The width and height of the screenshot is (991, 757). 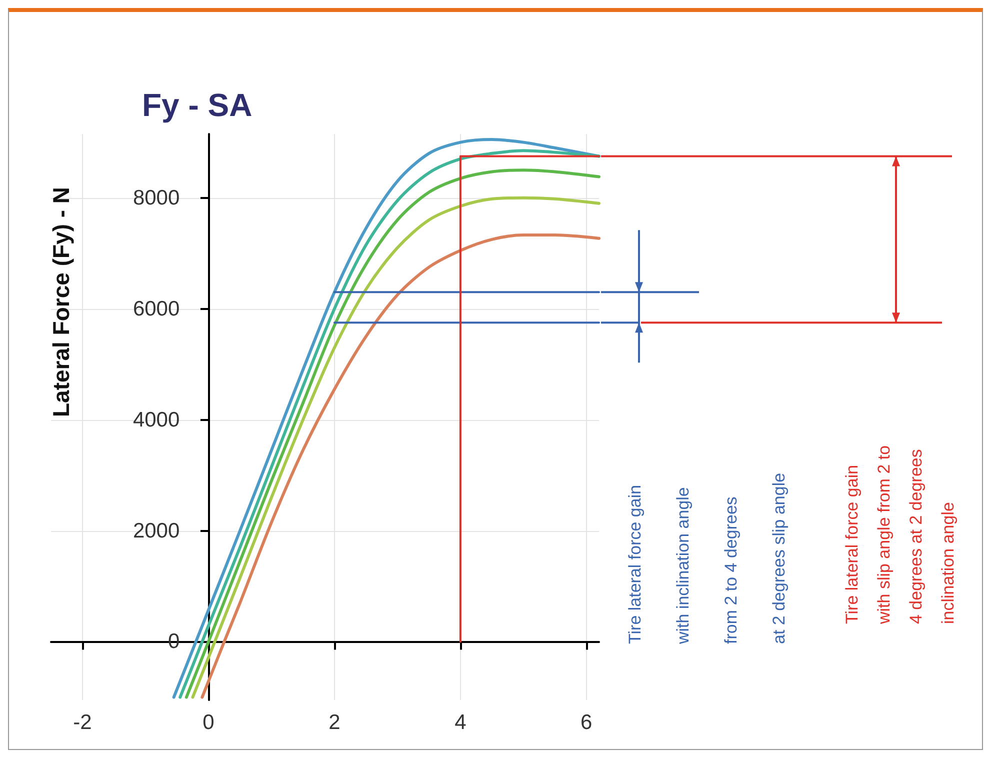 What do you see at coordinates (900, 535) in the screenshot?
I see `text: Tire lateral force gain with slip angle from 2 to 4 degrees at 2 degrees inclination angle` at bounding box center [900, 535].